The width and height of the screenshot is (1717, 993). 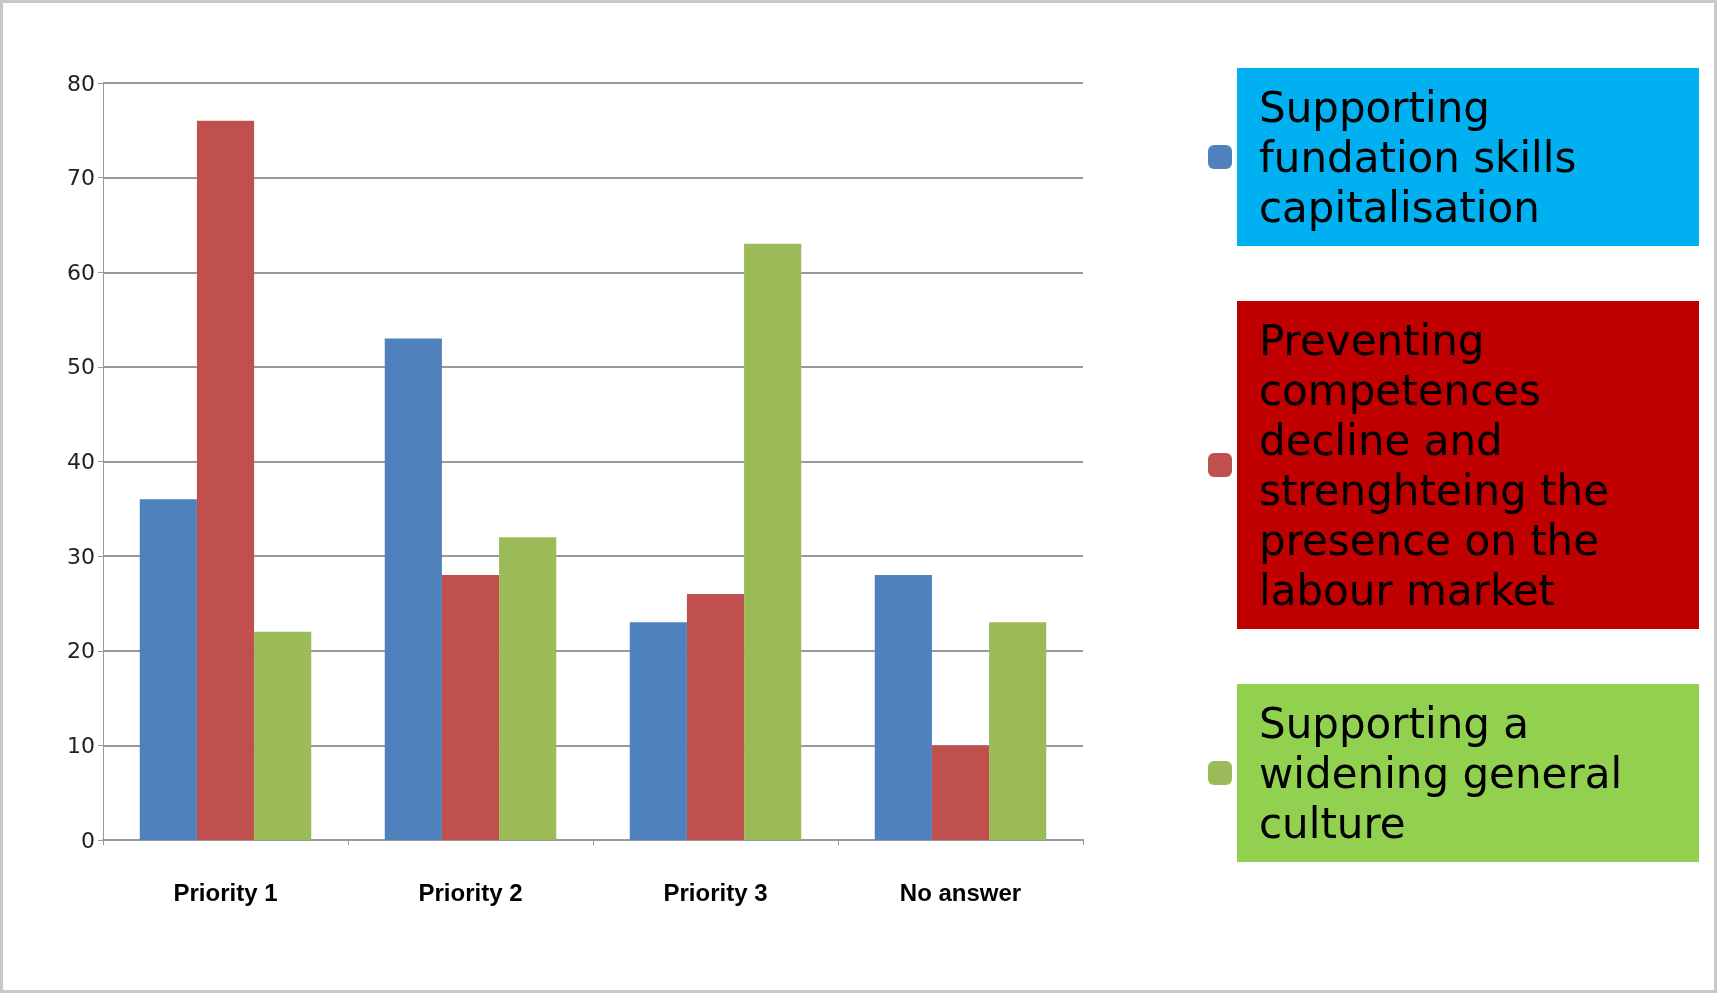 I want to click on y-tick-label: 70, so click(x=81, y=178).